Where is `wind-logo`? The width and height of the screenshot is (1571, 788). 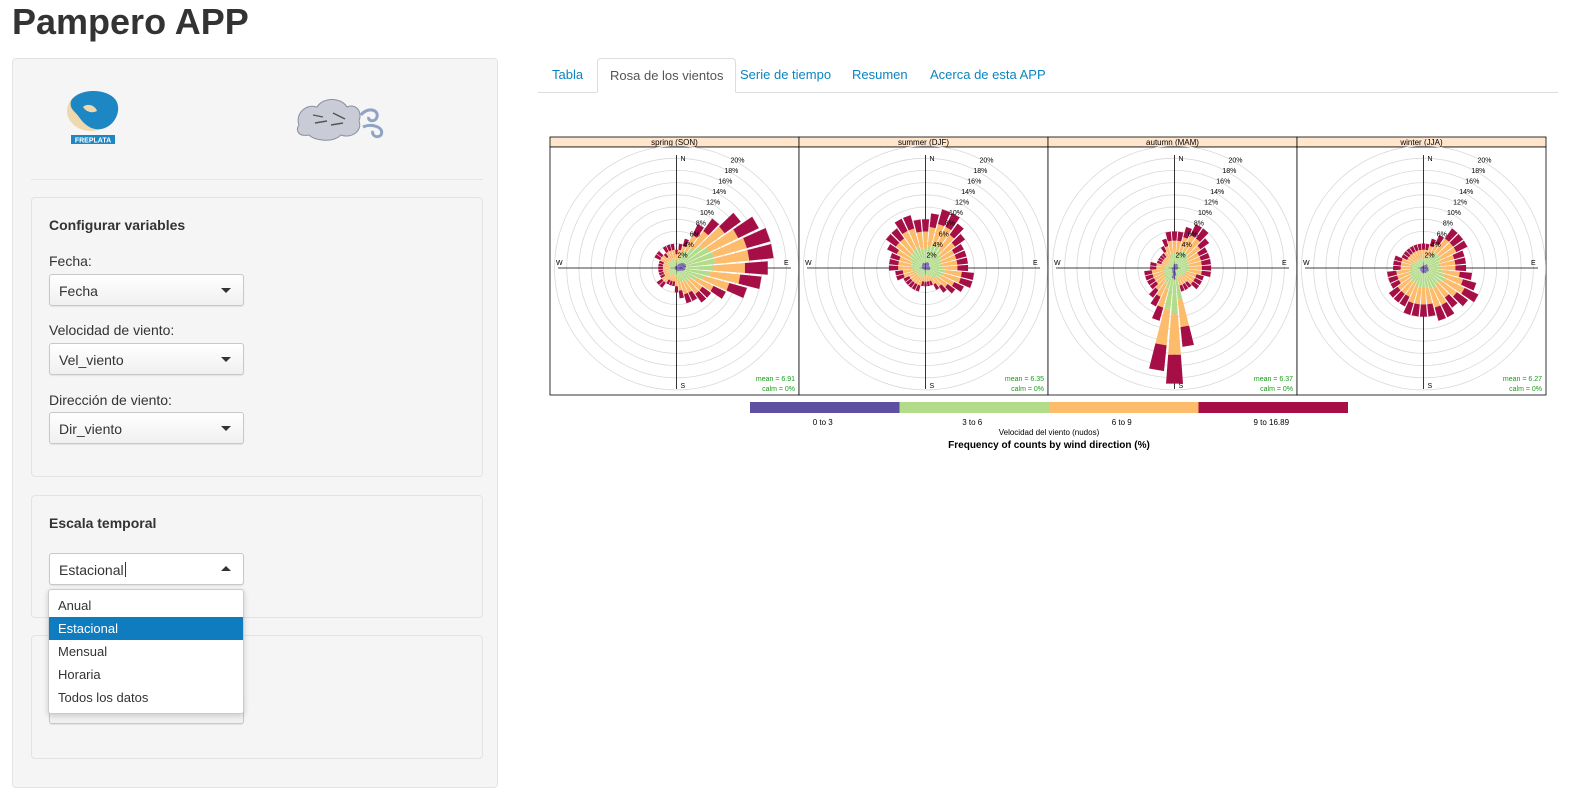
wind-logo is located at coordinates (343, 120).